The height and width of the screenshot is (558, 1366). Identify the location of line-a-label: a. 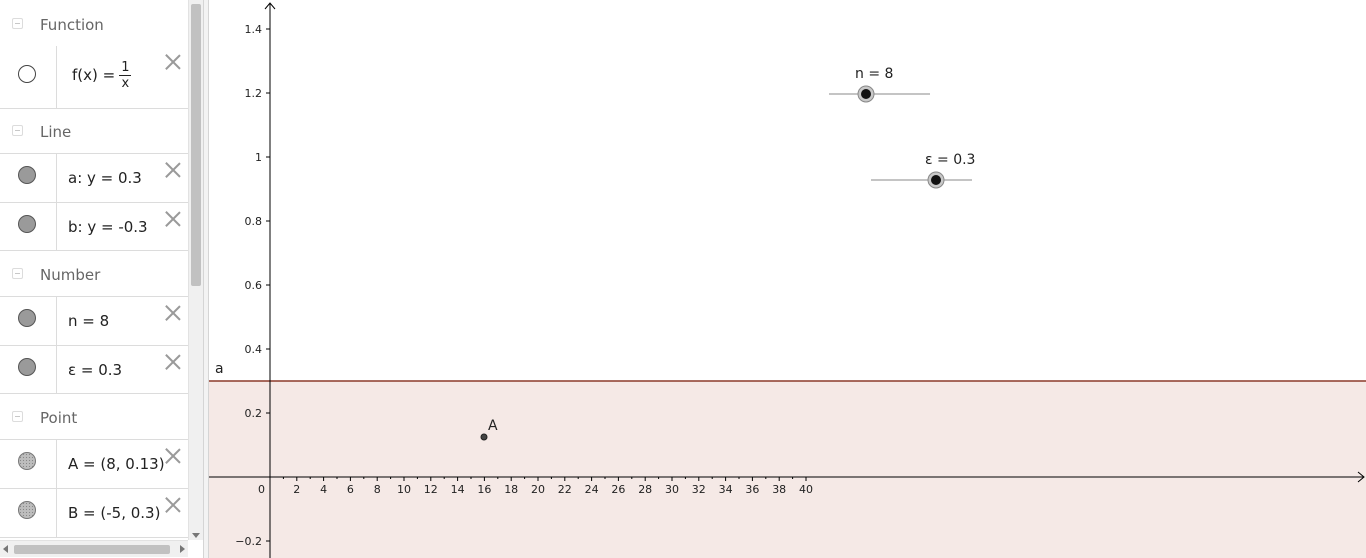
(219, 369).